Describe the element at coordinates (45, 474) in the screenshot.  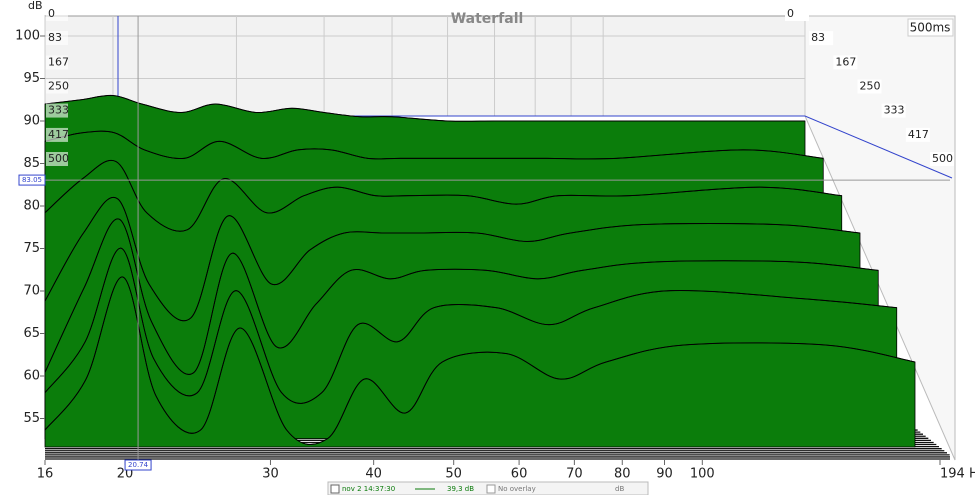
I see `x-tick-label: 16` at that location.